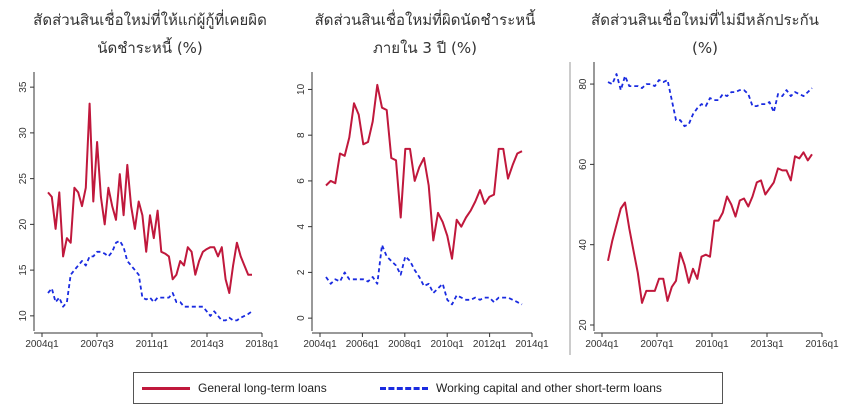 This screenshot has width=855, height=416. What do you see at coordinates (301, 272) in the screenshot?
I see `chart-2-y-tick-label: 2` at bounding box center [301, 272].